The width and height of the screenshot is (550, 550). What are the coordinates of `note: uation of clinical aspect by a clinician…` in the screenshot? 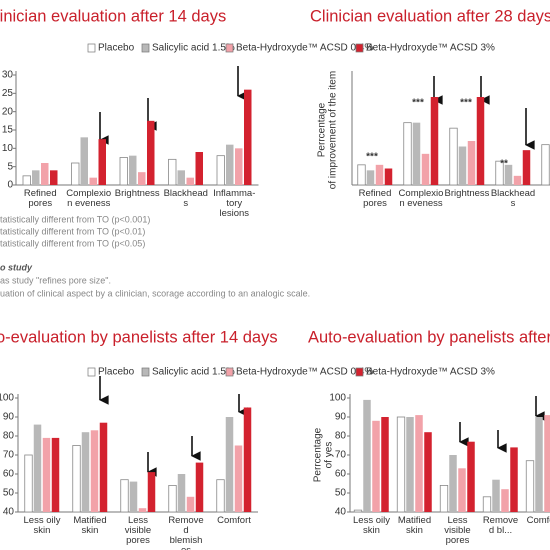 It's located at (155, 293).